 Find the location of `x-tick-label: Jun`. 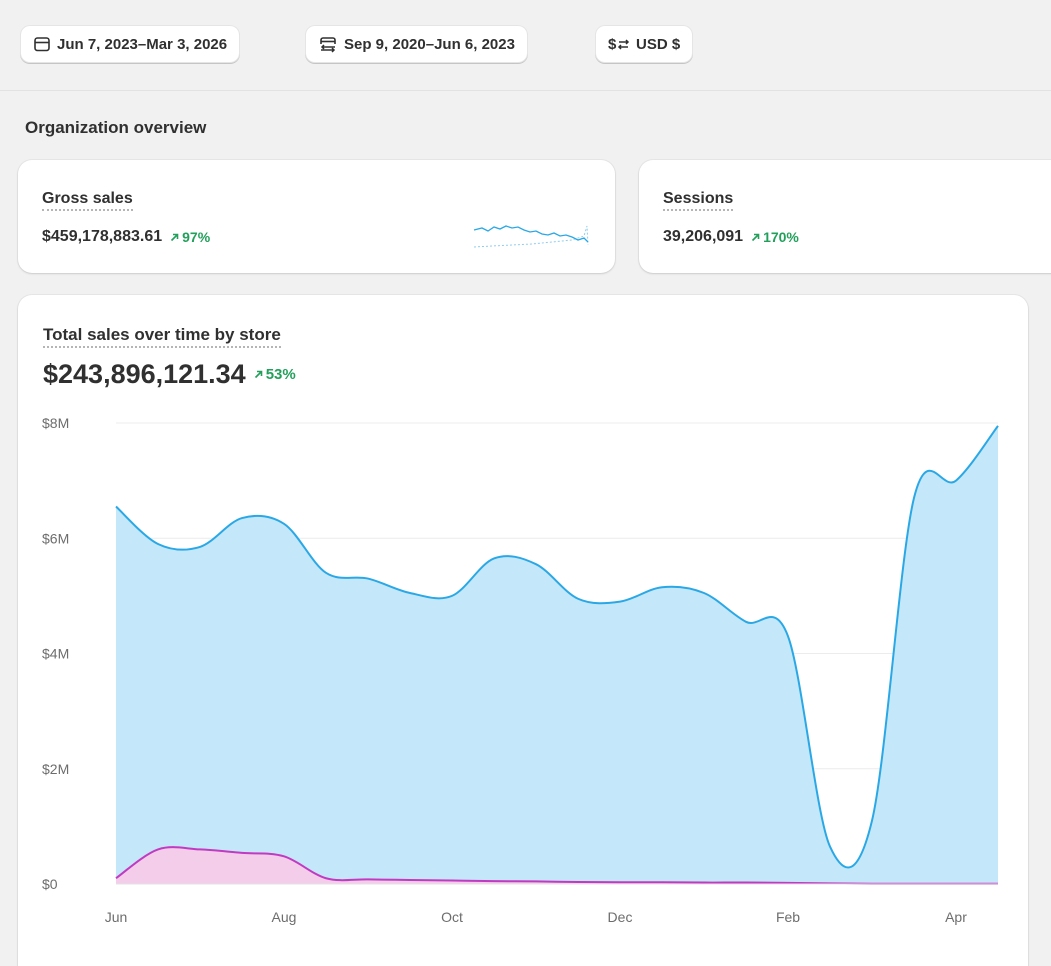

x-tick-label: Jun is located at coordinates (116, 917).